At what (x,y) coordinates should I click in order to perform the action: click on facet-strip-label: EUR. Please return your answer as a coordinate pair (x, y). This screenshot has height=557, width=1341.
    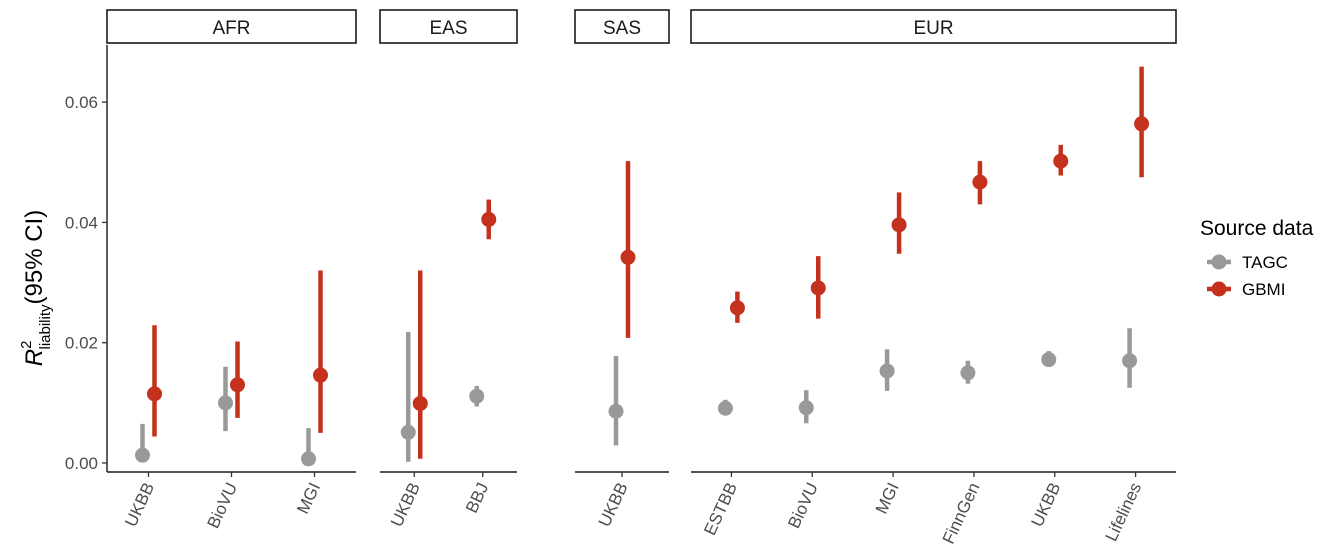
    Looking at the image, I should click on (933, 28).